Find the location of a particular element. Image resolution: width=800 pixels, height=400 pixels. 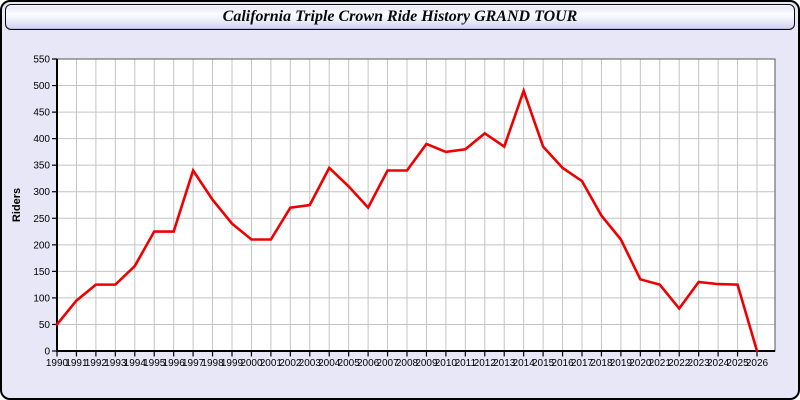

x-tick-label: 2025 is located at coordinates (737, 363).